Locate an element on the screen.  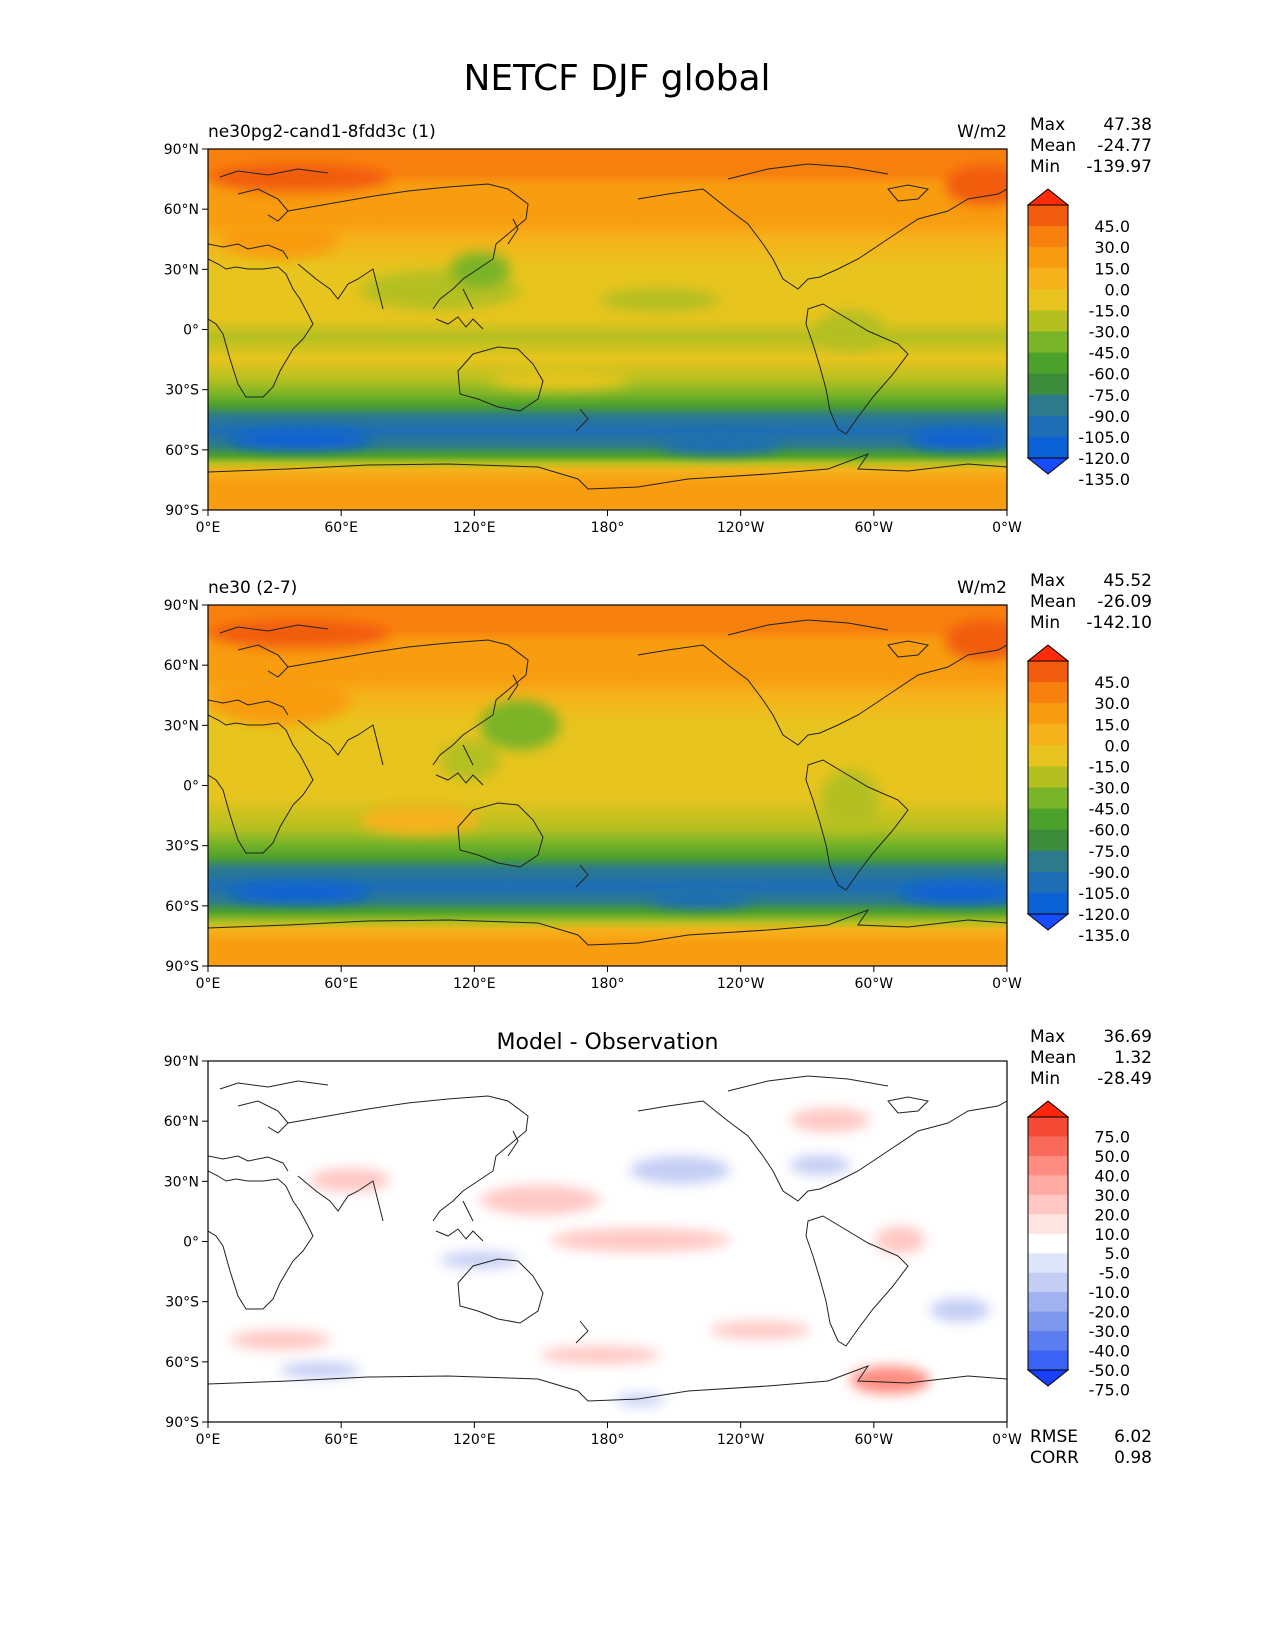
stat-value: 36.69 is located at coordinates (1127, 1037).